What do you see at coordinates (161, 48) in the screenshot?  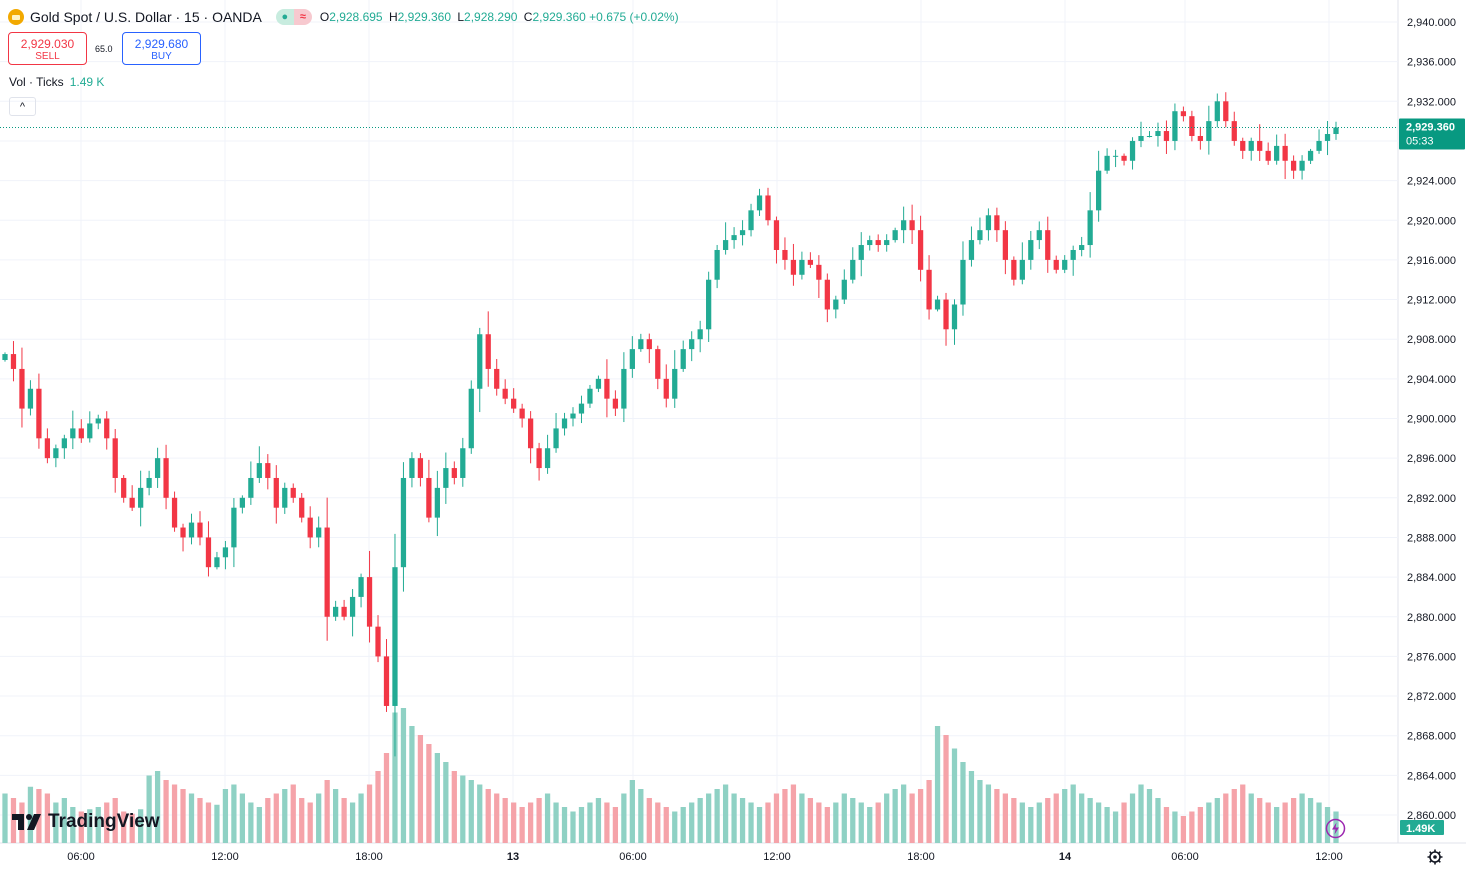 I see `buy-button: 2,929.680 BUY` at bounding box center [161, 48].